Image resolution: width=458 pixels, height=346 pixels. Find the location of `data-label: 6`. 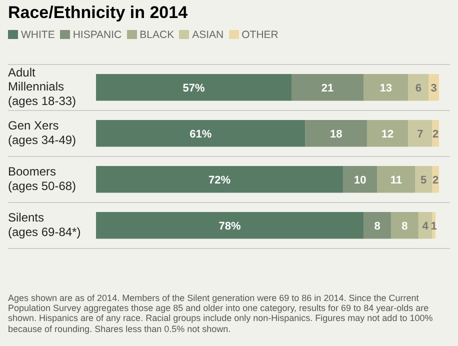

data-label: 6 is located at coordinates (418, 88).